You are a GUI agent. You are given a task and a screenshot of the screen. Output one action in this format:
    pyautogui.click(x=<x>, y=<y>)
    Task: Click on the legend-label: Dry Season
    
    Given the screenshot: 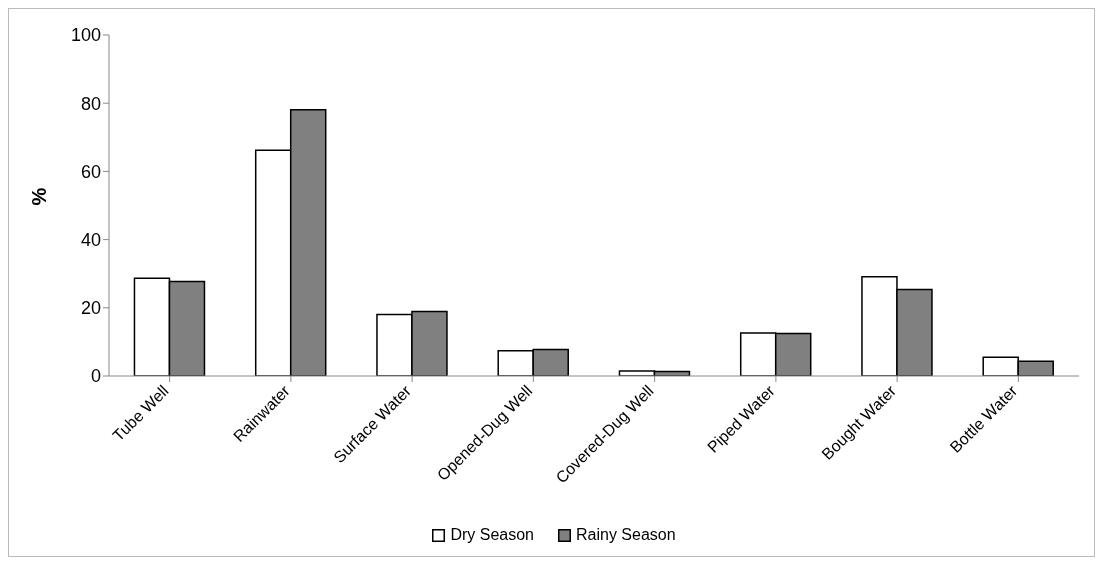 What is the action you would take?
    pyautogui.click(x=492, y=535)
    